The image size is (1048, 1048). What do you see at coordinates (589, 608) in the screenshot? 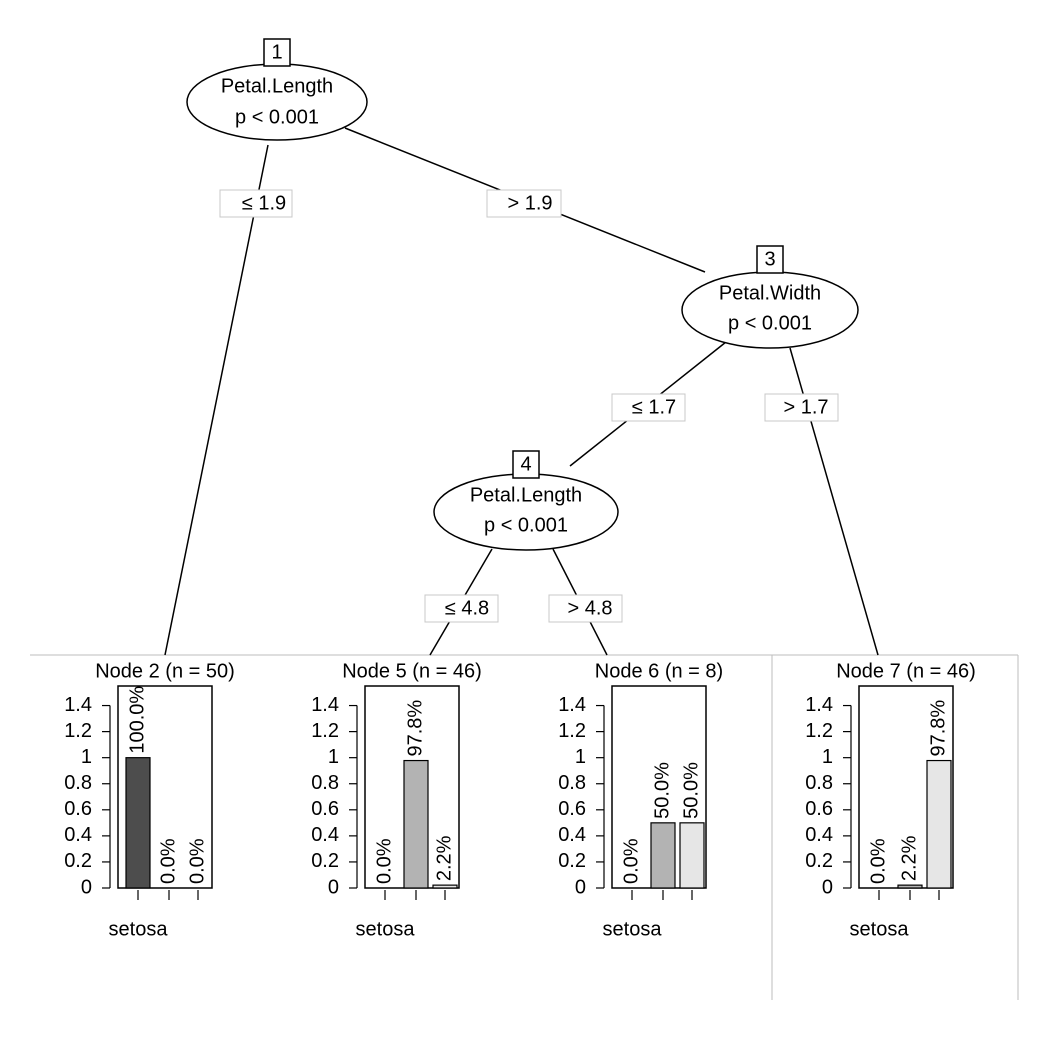
I see `edge-label: > 4.8` at bounding box center [589, 608].